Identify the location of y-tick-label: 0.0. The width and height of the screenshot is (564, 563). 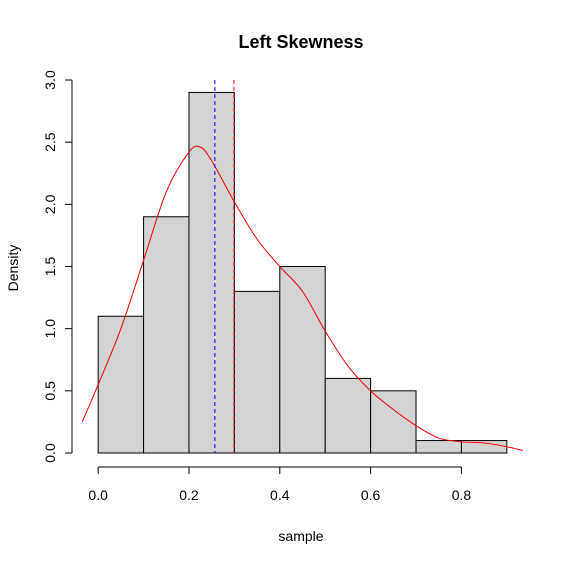
(50, 453).